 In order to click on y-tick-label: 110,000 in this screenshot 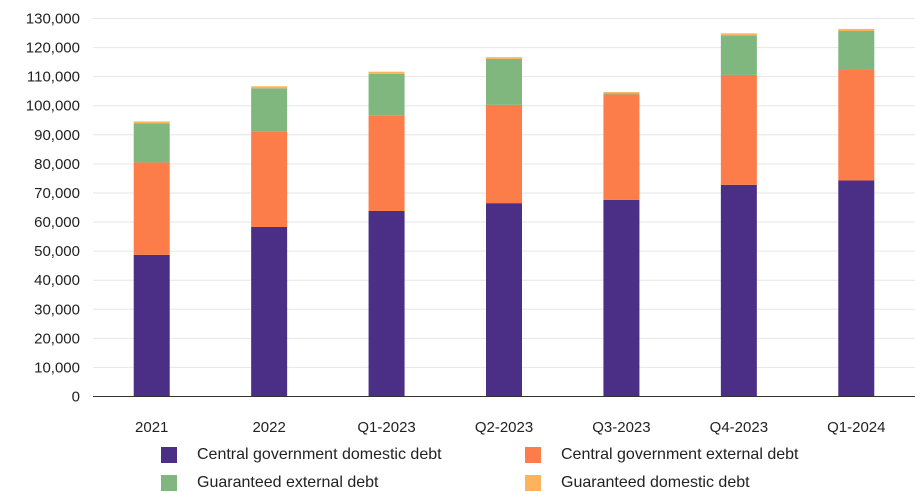, I will do `click(53, 77)`.